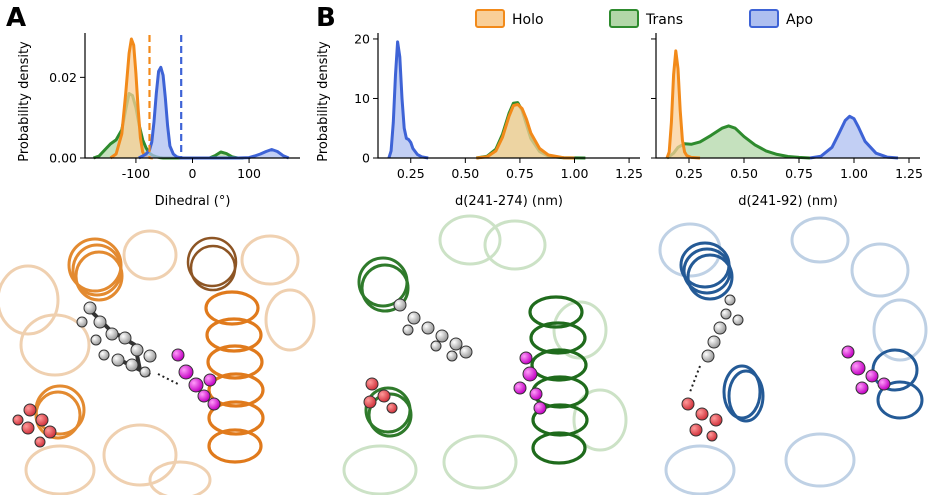 The height and width of the screenshot is (499, 941). What do you see at coordinates (764, 18) in the screenshot?
I see `legend-swatch-apo` at bounding box center [764, 18].